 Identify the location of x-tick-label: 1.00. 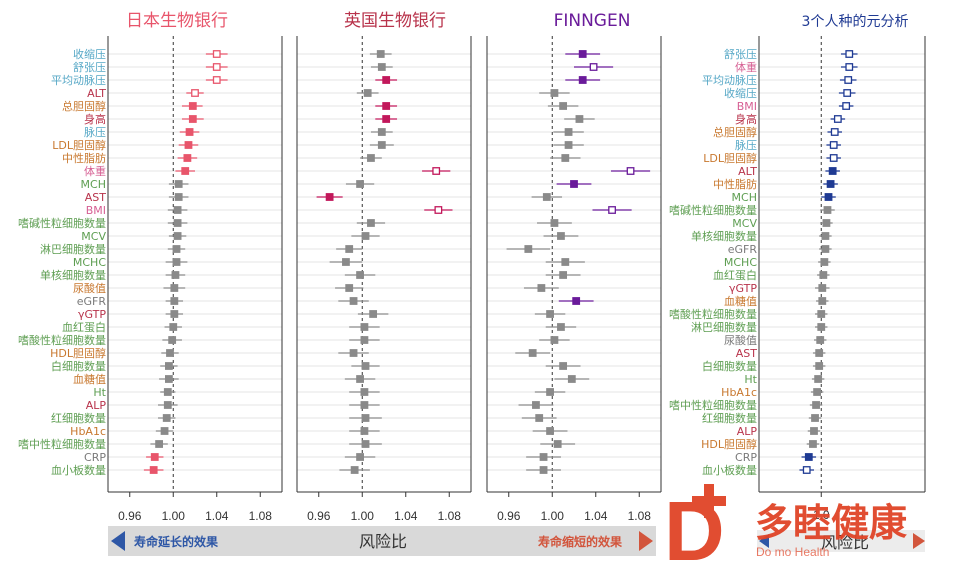
(553, 516).